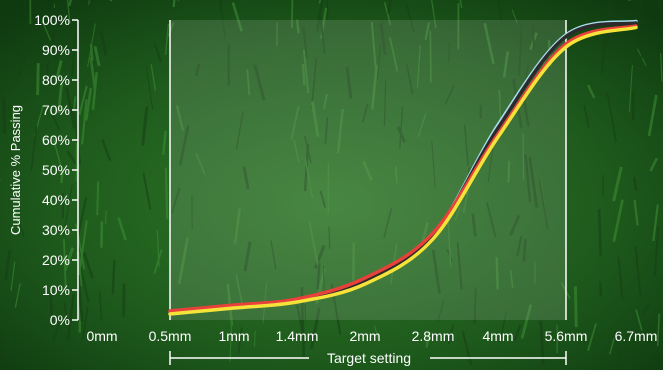 The width and height of the screenshot is (663, 370). What do you see at coordinates (297, 336) in the screenshot?
I see `x-tick-label: 1.4mm` at bounding box center [297, 336].